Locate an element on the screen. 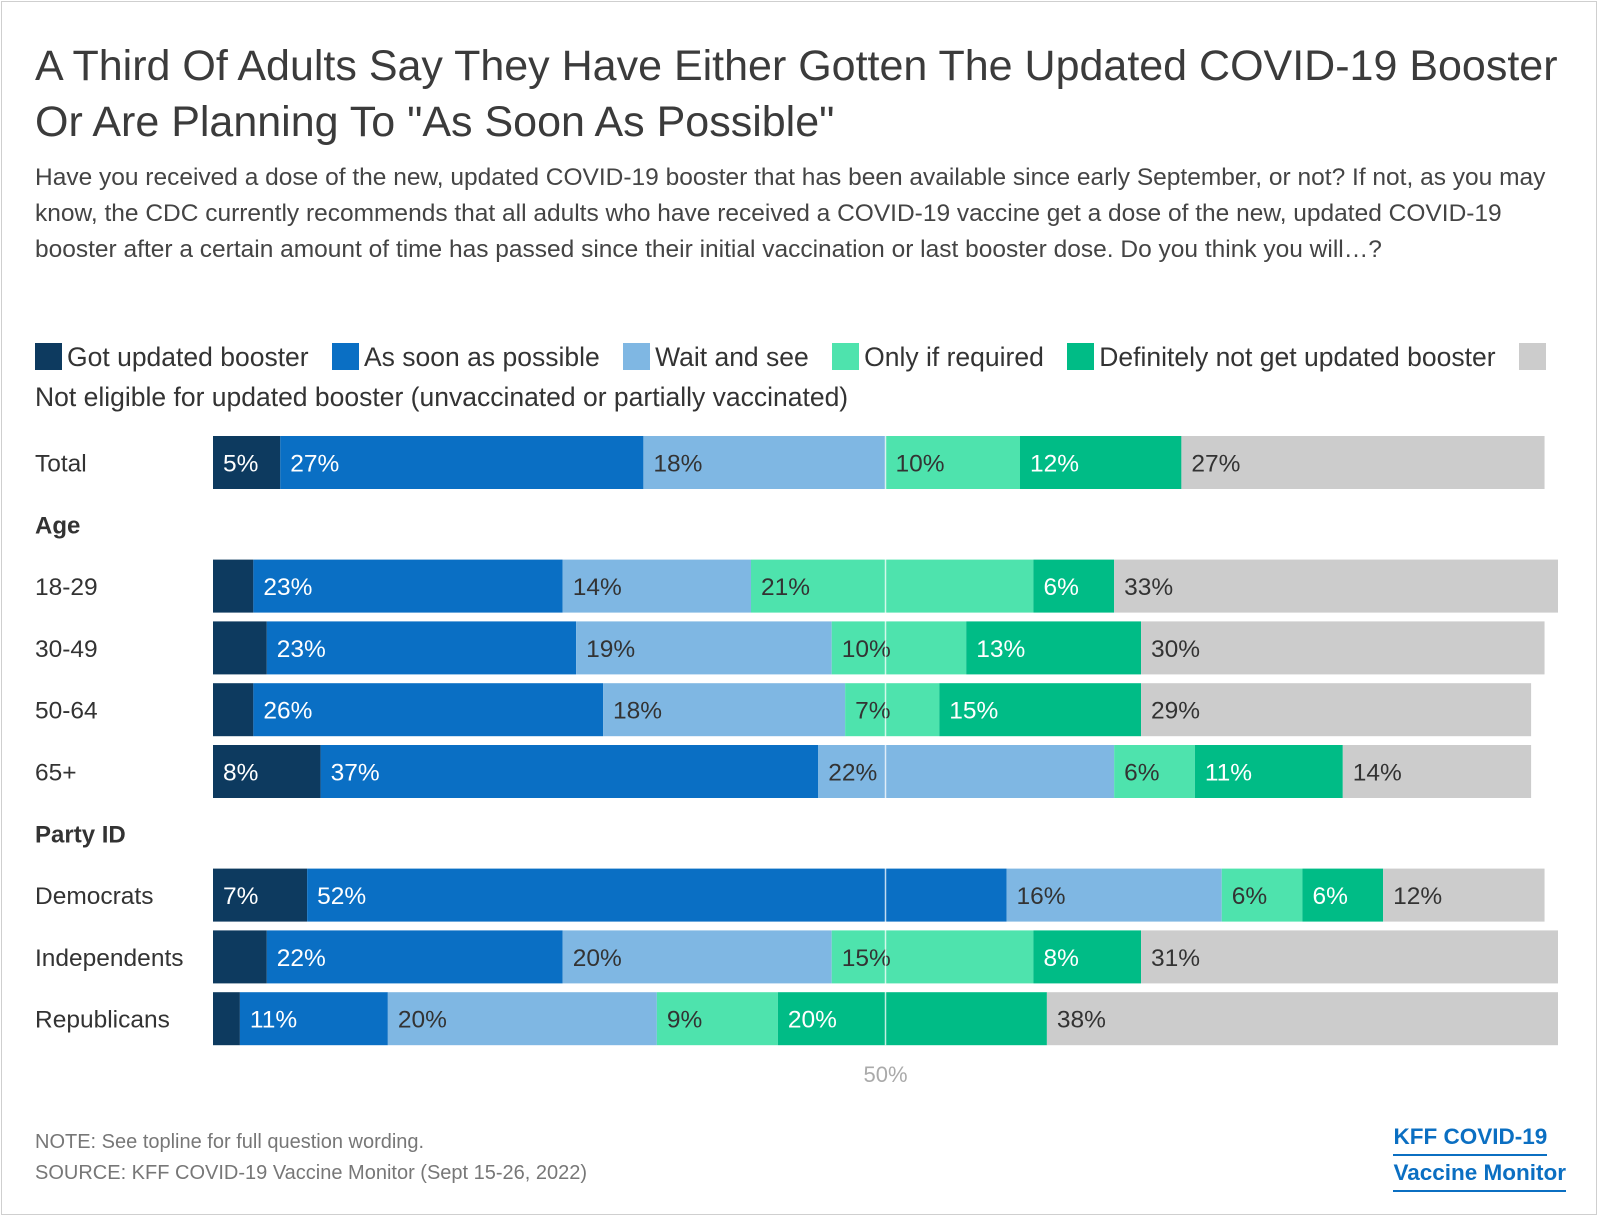  legend-label: Got updated booster is located at coordinates (188, 357).